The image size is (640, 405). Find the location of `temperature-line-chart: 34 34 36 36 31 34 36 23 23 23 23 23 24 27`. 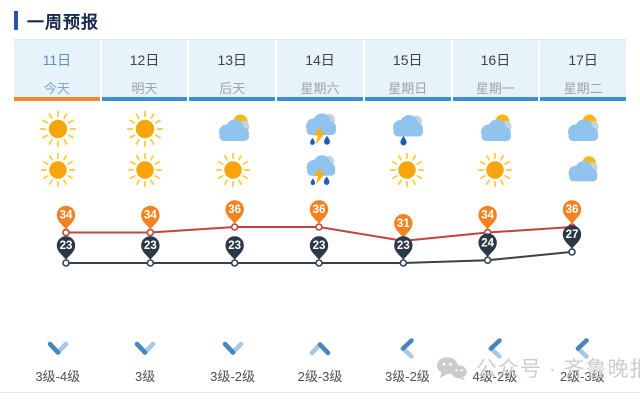

temperature-line-chart: 34 34 36 36 31 34 36 23 23 23 23 23 24 27 is located at coordinates (319, 233).